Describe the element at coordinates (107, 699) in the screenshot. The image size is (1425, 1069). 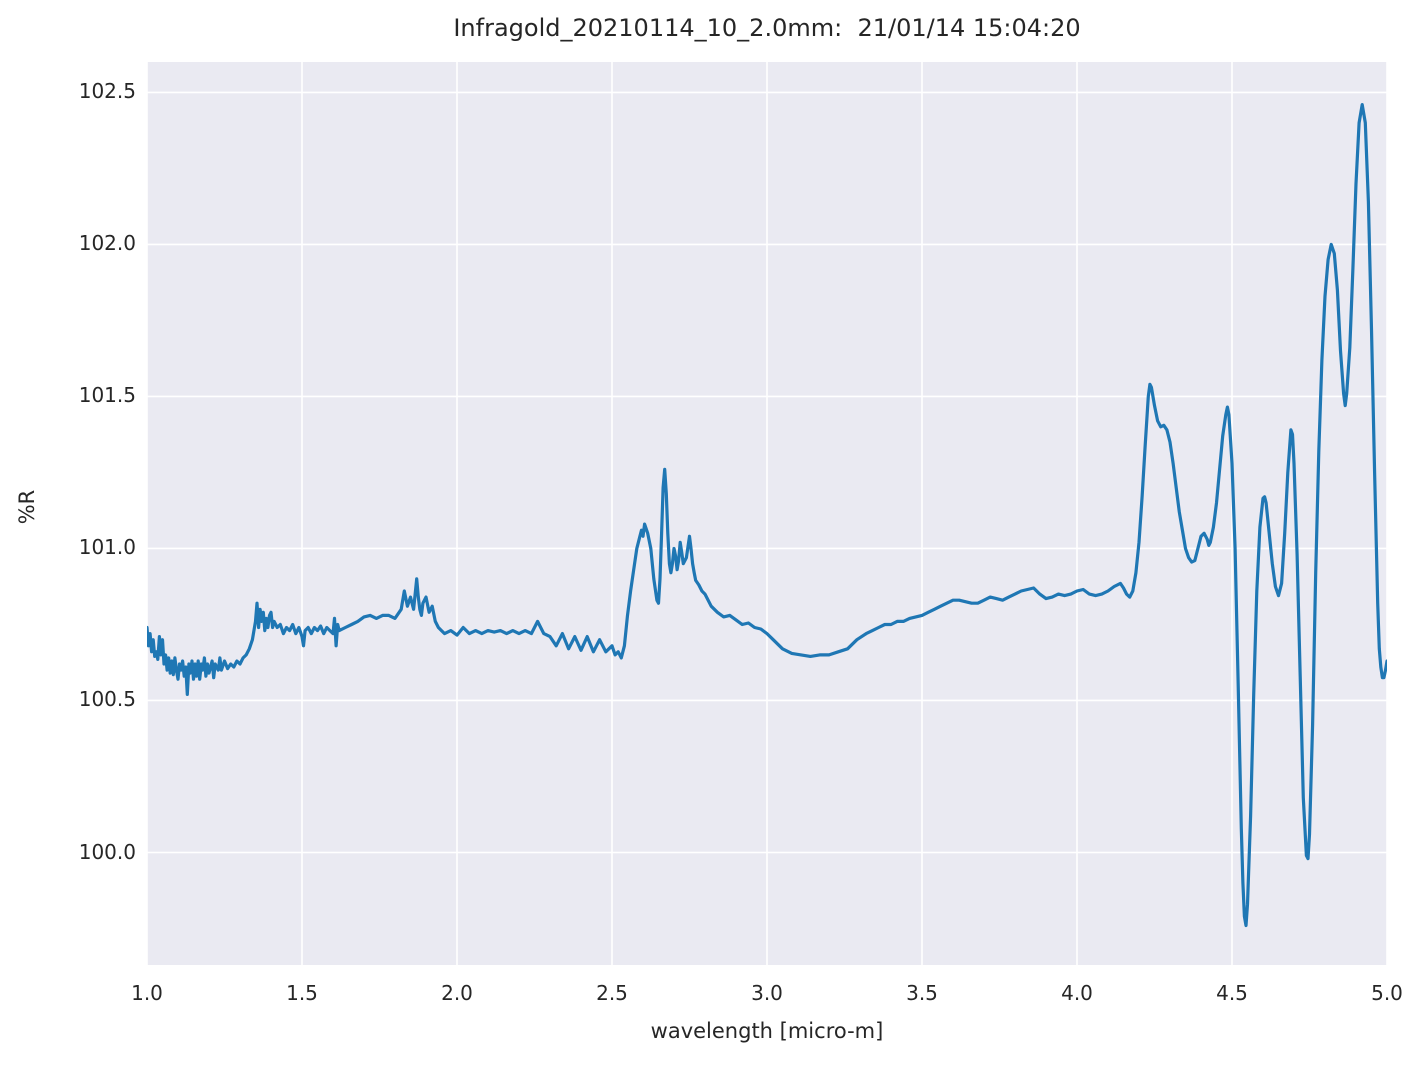
I see `y-tick-label: 100.5` at that location.